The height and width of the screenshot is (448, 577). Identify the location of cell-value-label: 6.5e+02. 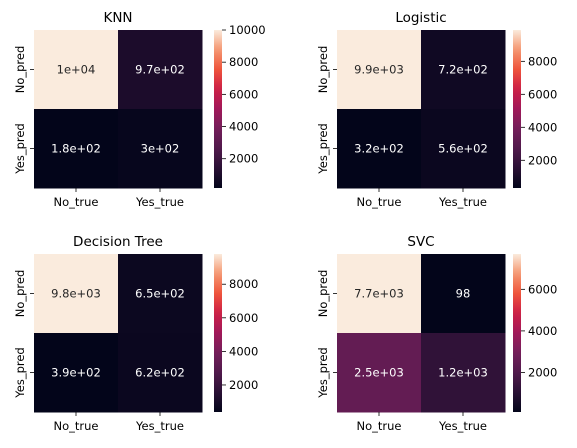
(160, 294).